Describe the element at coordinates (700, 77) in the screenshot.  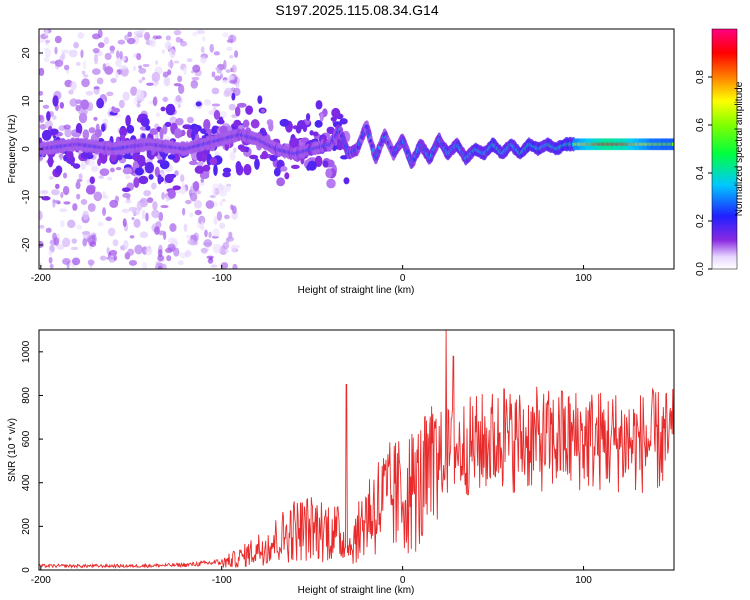
I see `colorbar-tick-label: 0.8` at that location.